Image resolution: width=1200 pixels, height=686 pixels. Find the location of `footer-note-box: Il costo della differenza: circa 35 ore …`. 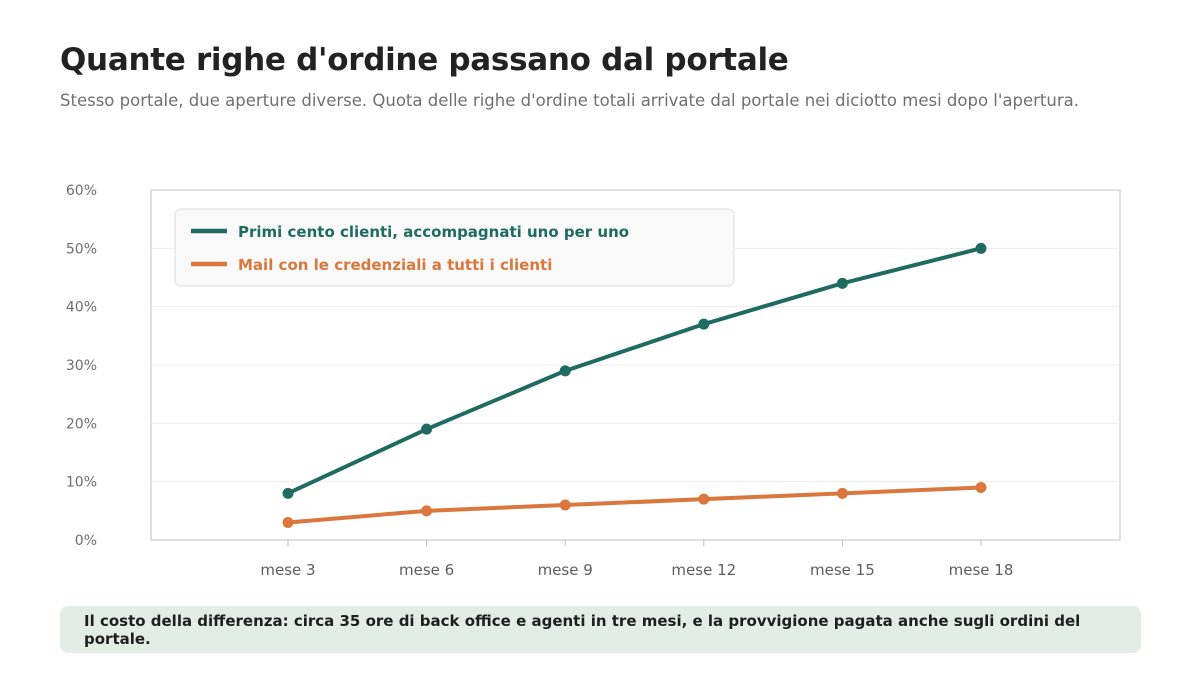

footer-note-box: Il costo della differenza: circa 35 ore … is located at coordinates (600, 629).